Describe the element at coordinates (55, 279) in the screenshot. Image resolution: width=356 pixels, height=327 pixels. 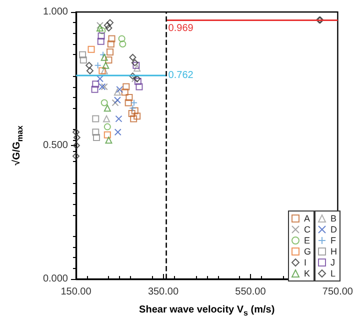
I see `y-tick-label: 0.000` at that location.